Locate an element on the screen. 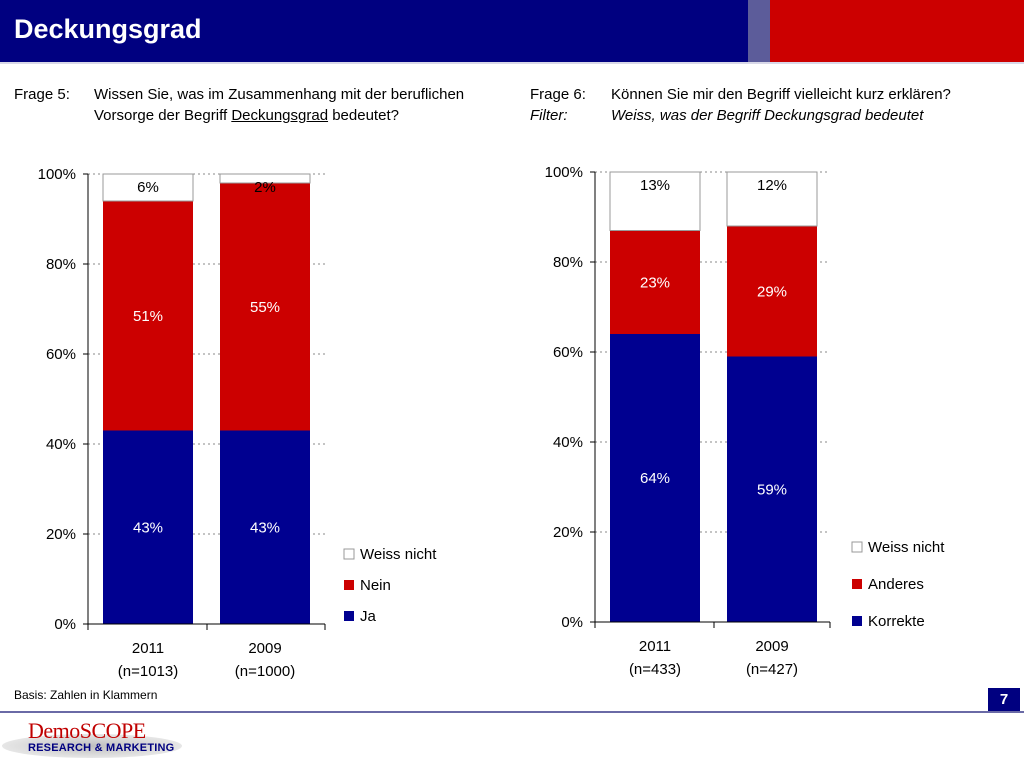 The width and height of the screenshot is (1024, 768). data-label: 6% is located at coordinates (148, 187).